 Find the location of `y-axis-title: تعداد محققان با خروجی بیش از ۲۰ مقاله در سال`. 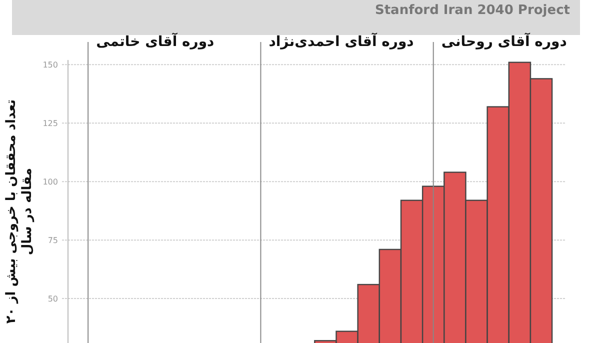

y-axis-title: تعداد محققان با خروجی بیش از ۲۰ مقاله در سال is located at coordinates (19, 211).